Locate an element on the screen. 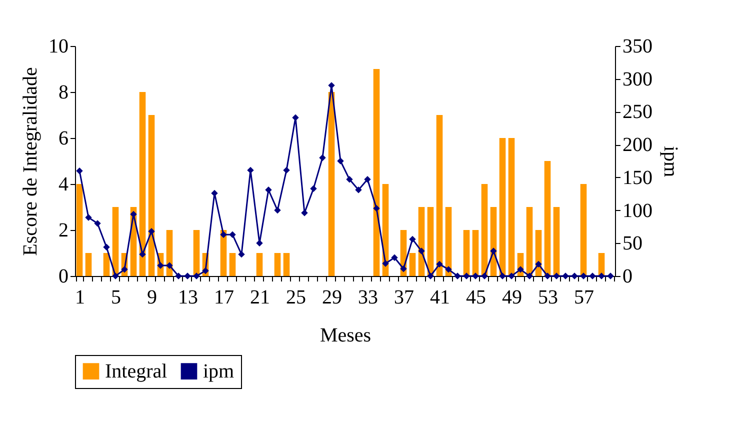  x-tick-label: 45 is located at coordinates (476, 297).